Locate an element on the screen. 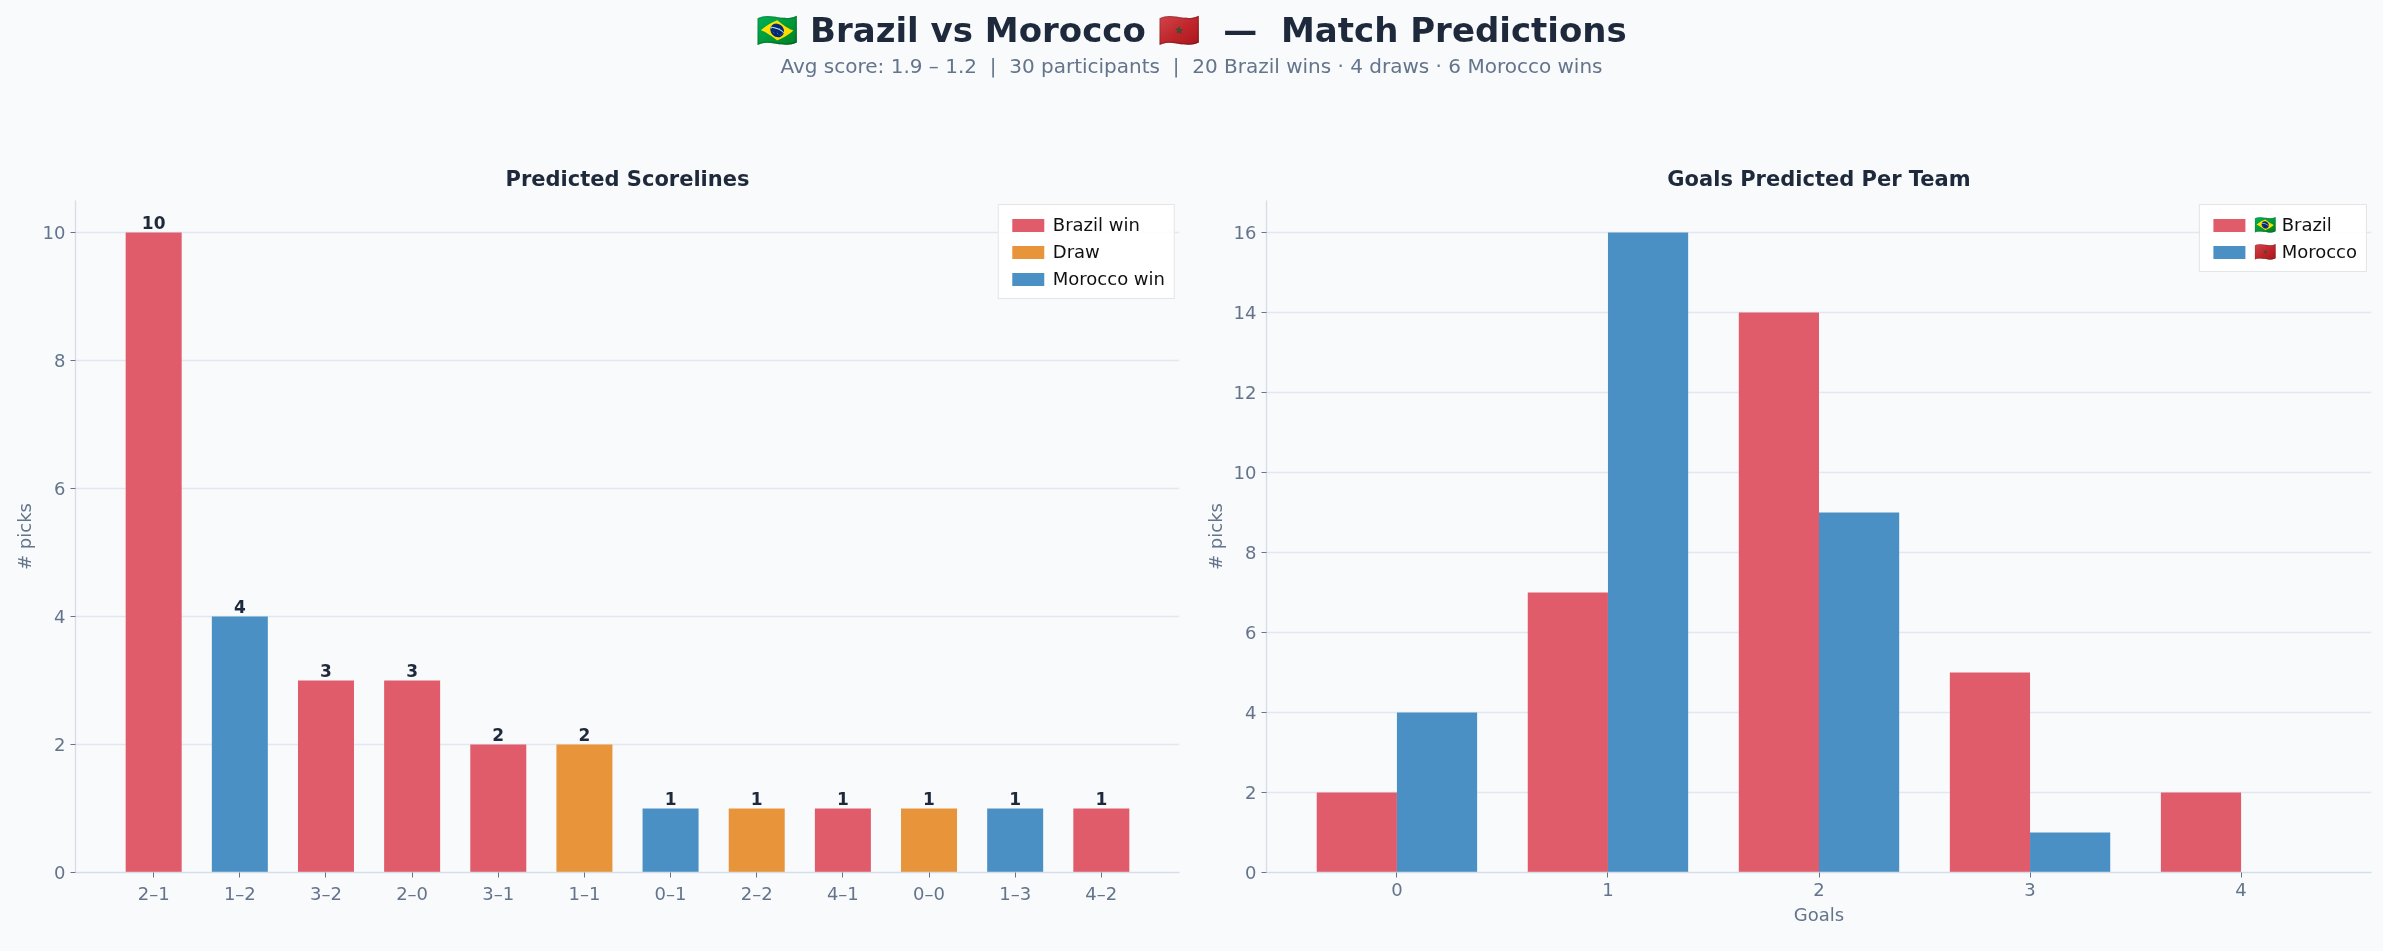 The height and width of the screenshot is (951, 2383). legend-label: 🇧🇷 Brazil is located at coordinates (2292, 224).